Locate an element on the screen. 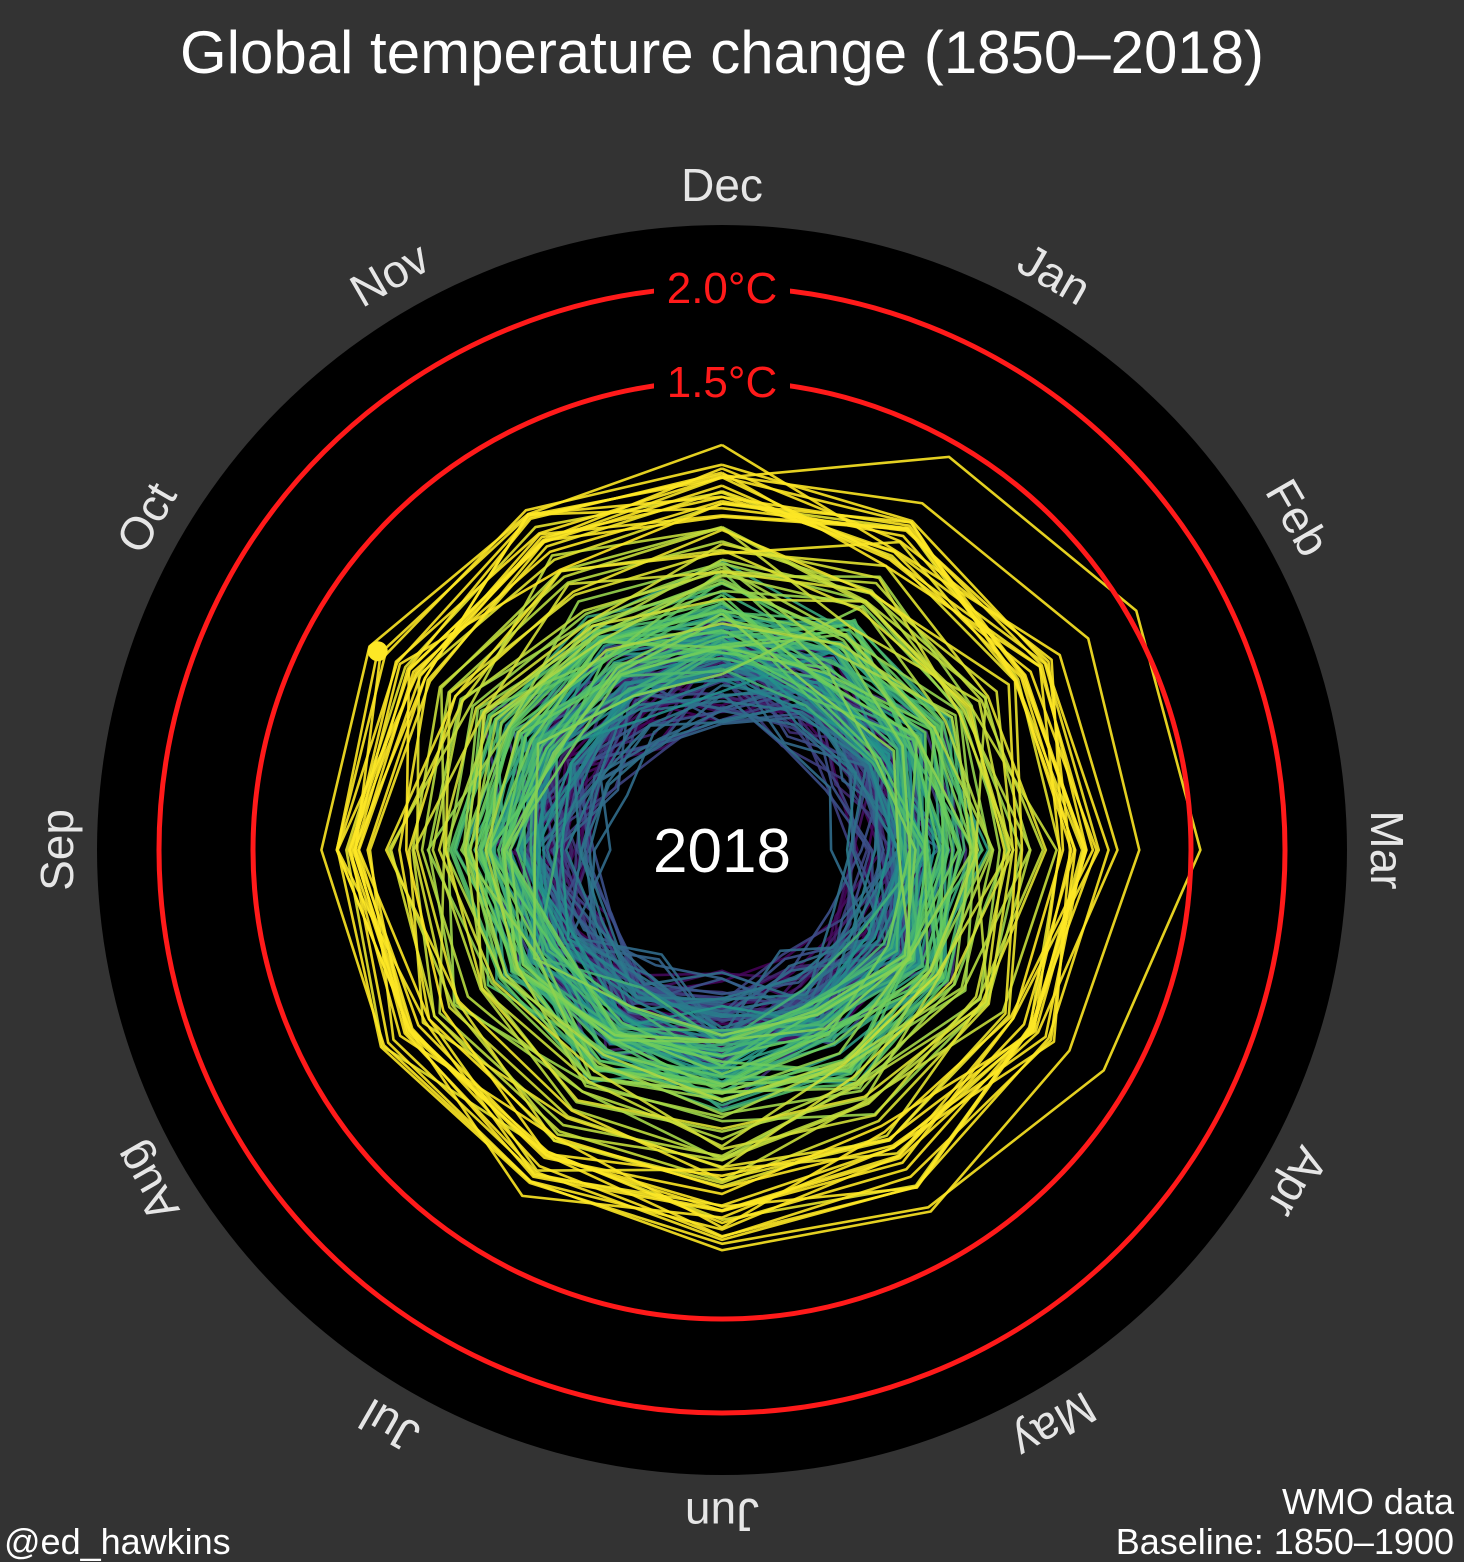 Image resolution: width=1464 pixels, height=1562 pixels. year-line-1910 is located at coordinates (743, 843).